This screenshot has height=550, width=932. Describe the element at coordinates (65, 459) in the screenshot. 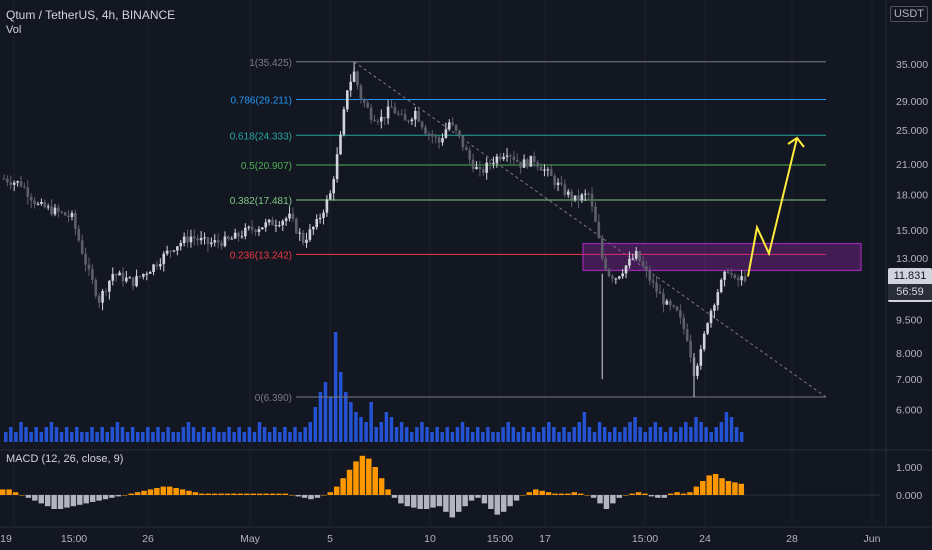

I see `macd-indicator-label: MACD (12, 26, close, 9)` at that location.